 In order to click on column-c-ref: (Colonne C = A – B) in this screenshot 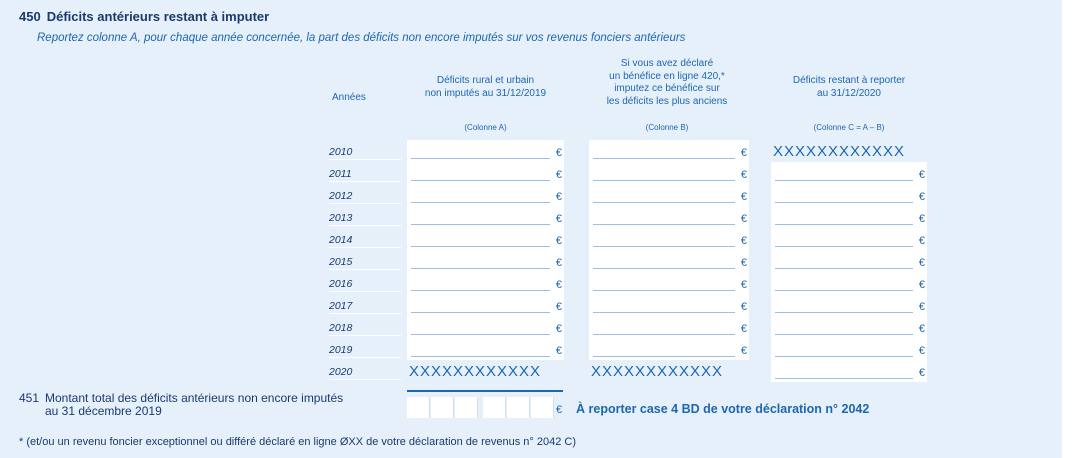, I will do `click(849, 127)`.